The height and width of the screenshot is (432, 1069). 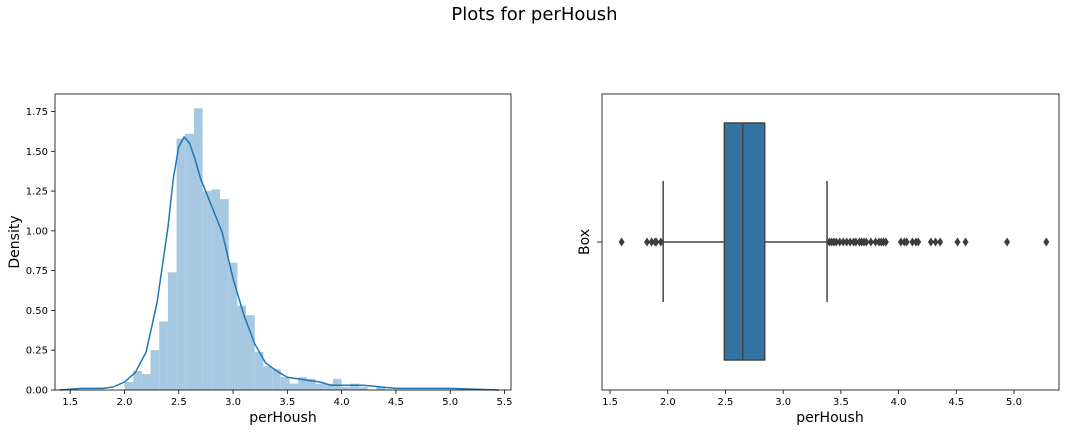 What do you see at coordinates (534, 14) in the screenshot?
I see `figure-title: Plots for perHoush` at bounding box center [534, 14].